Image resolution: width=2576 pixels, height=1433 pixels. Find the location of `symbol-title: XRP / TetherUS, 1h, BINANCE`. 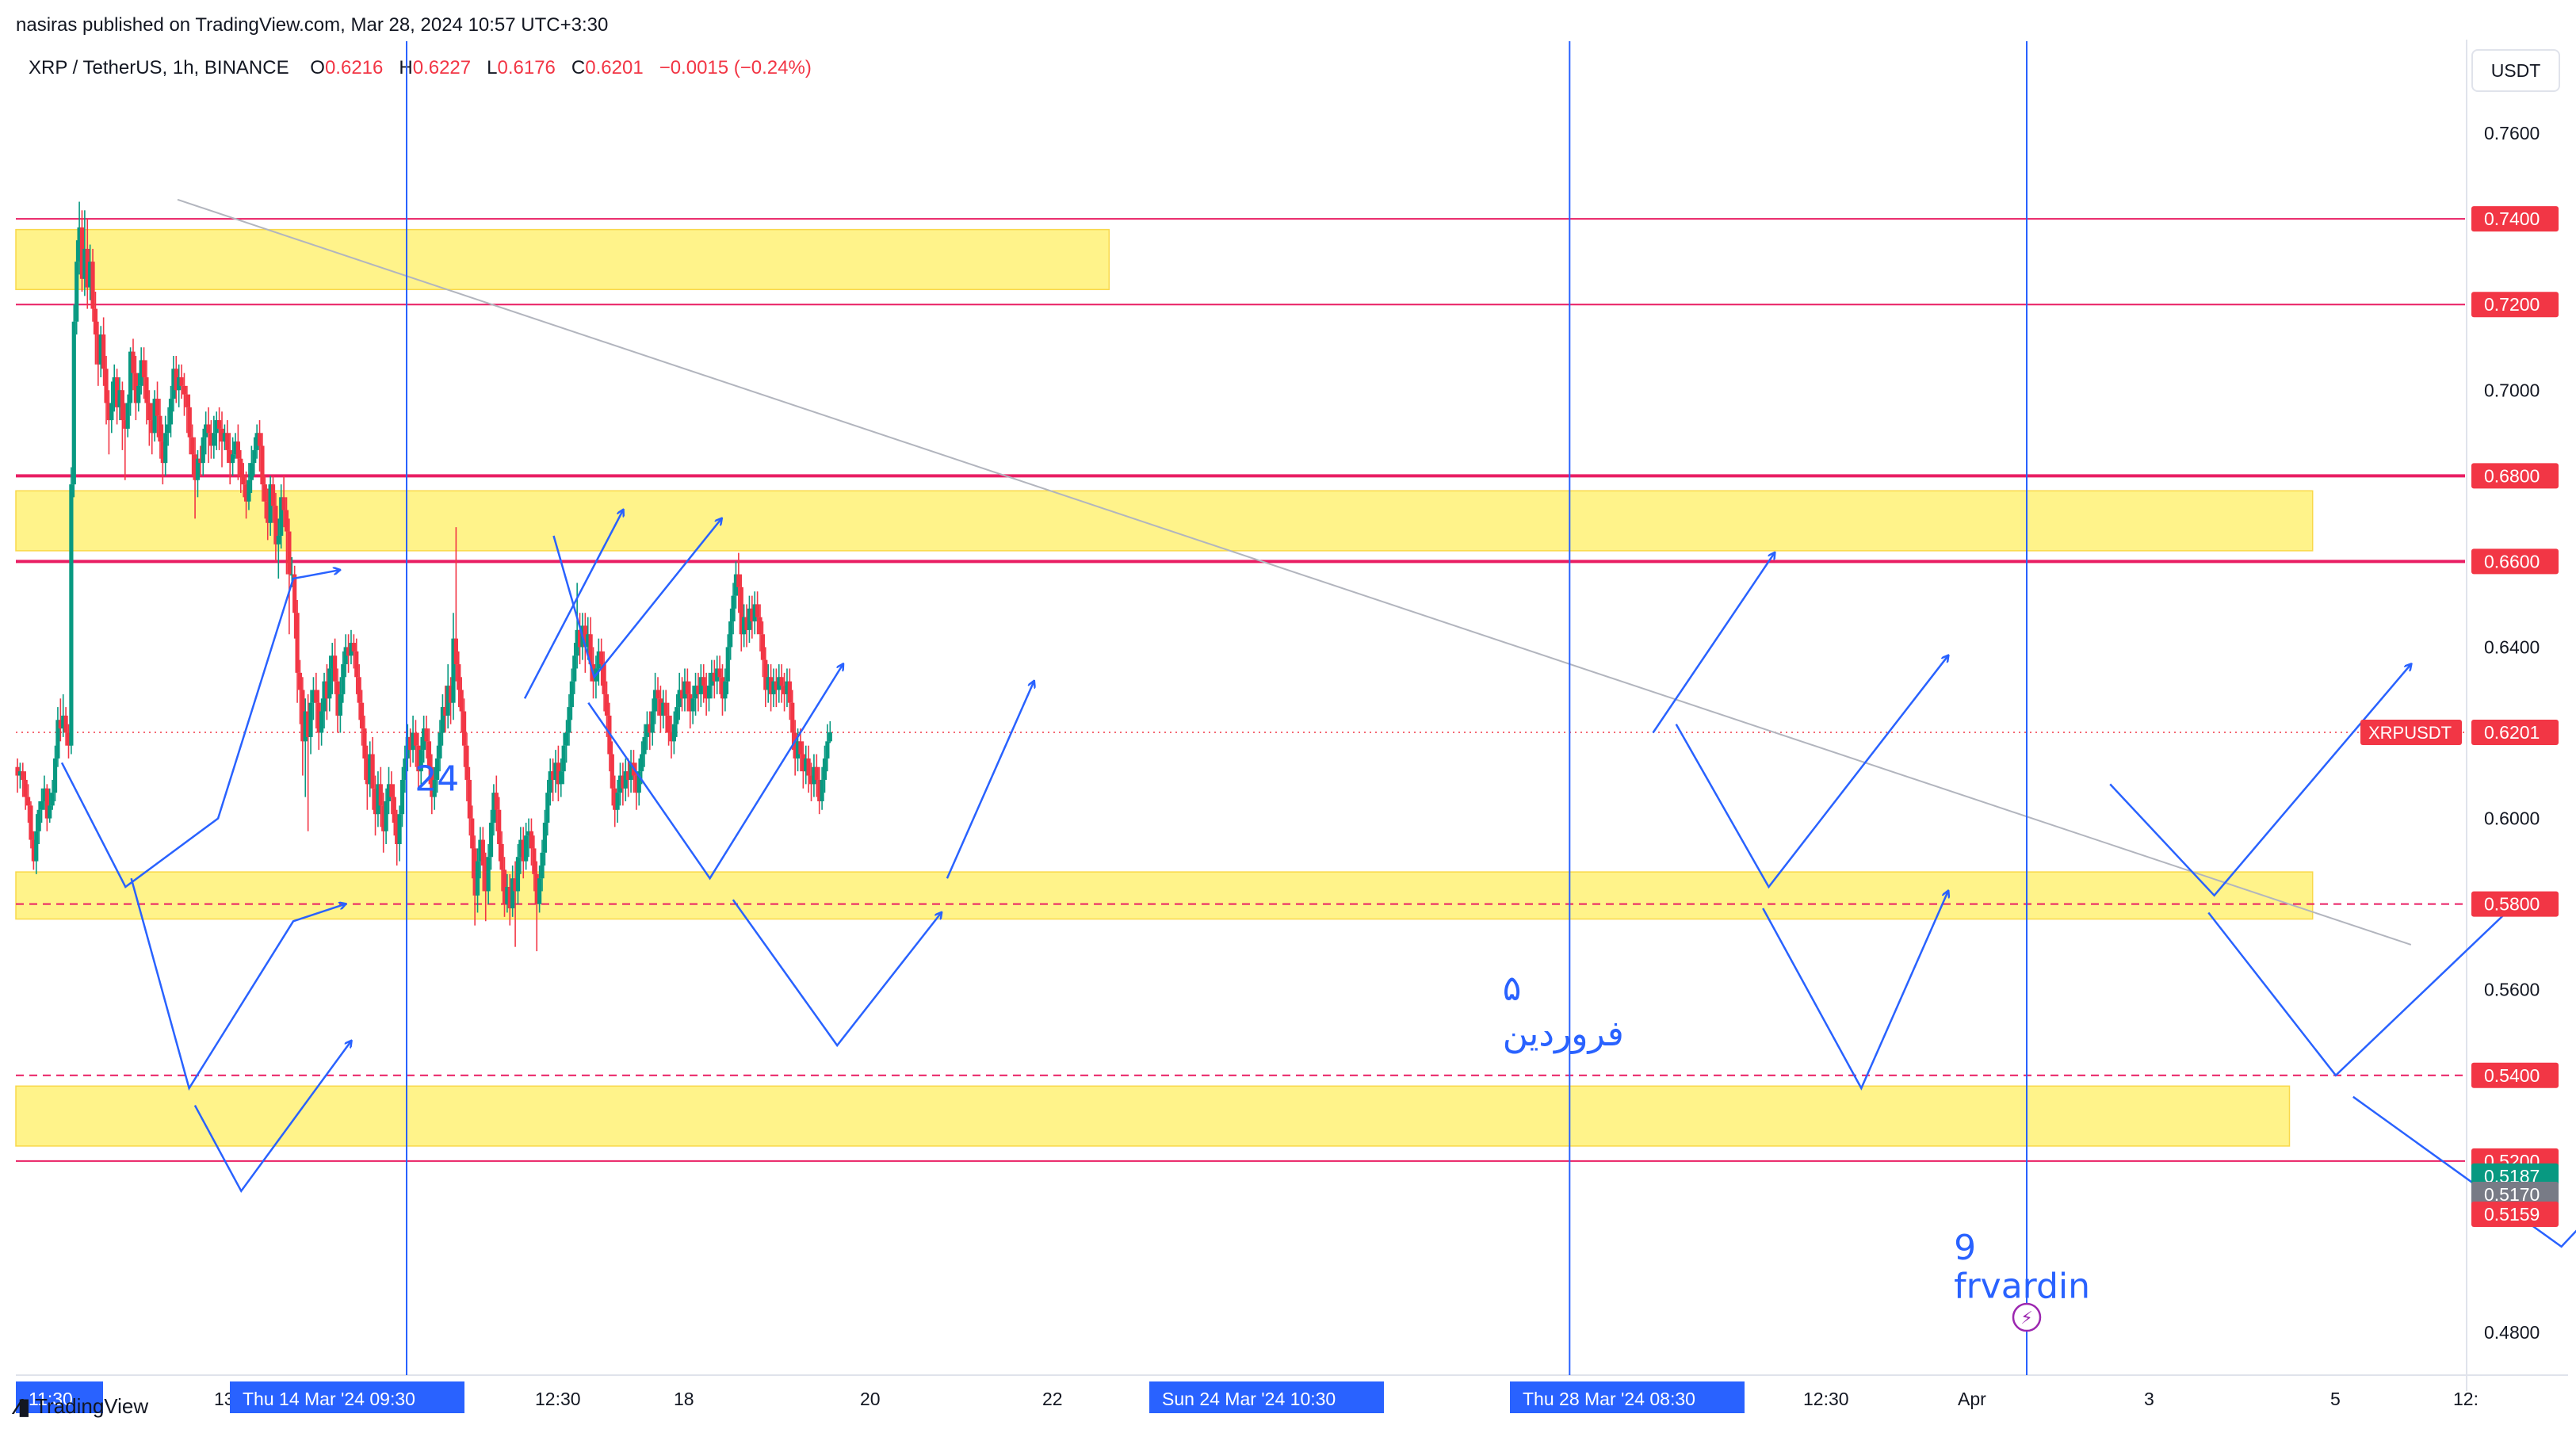

symbol-title: XRP / TetherUS, 1h, BINANCE is located at coordinates (159, 67).